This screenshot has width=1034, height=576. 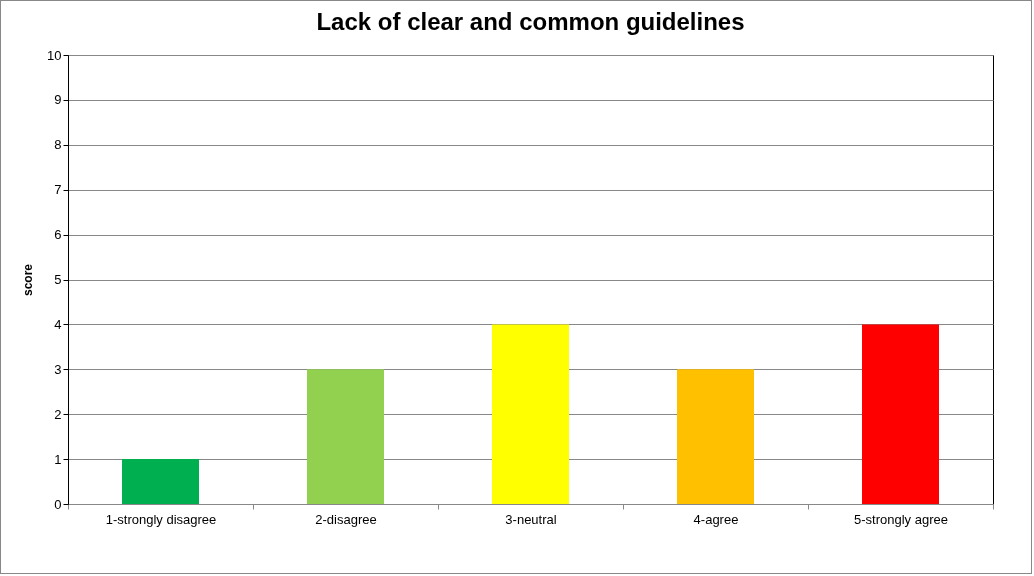 I want to click on x-tick-label: 3-neutral, so click(x=531, y=519).